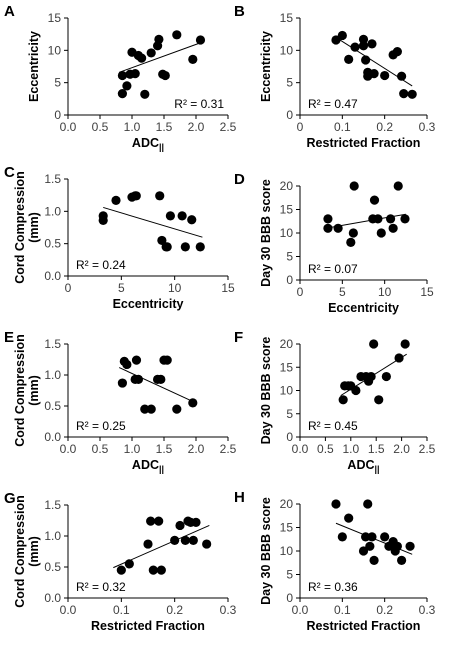  What do you see at coordinates (68, 127) in the screenshot?
I see `x-tick-label: 0.0` at bounding box center [68, 127].